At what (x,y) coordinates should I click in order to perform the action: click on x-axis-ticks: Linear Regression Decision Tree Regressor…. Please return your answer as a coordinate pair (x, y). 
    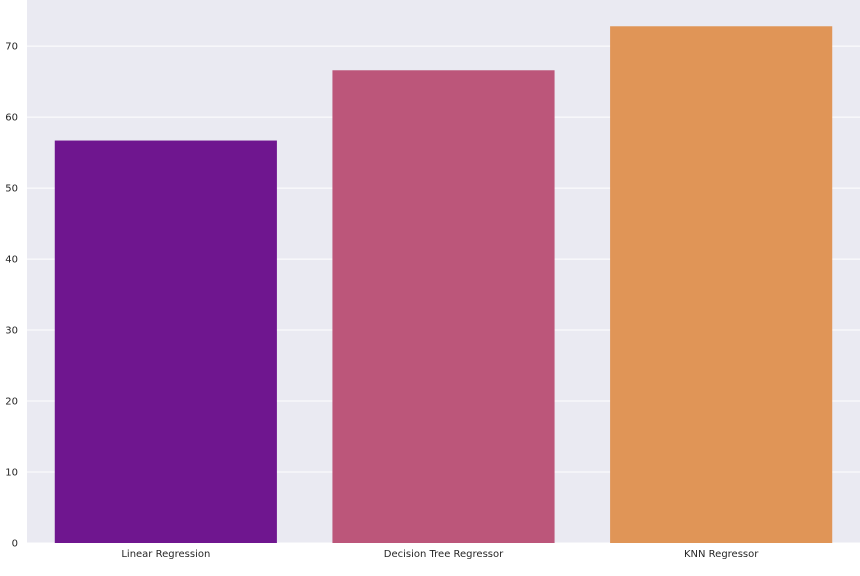
    Looking at the image, I should click on (440, 554).